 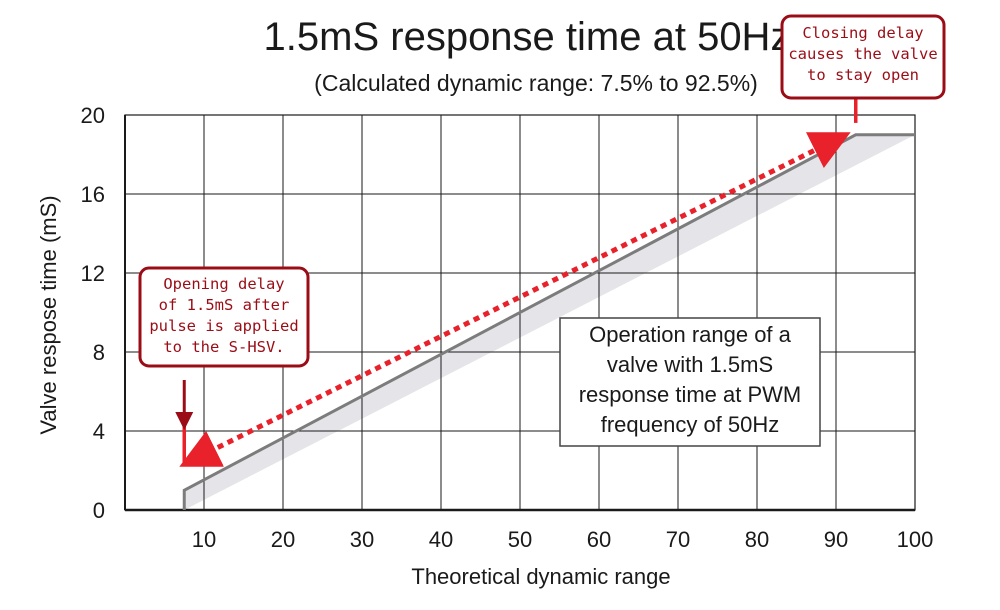 I want to click on y-axis-label: Valve respose time (mS), so click(x=48, y=314).